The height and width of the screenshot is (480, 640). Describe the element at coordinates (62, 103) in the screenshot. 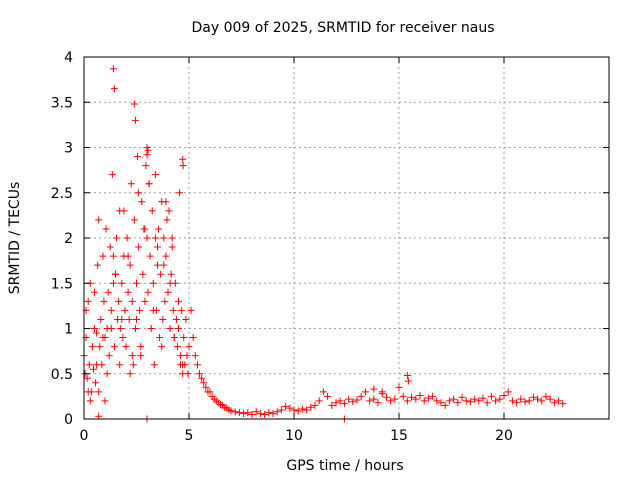

I see `y-tick-label: 3.5` at that location.